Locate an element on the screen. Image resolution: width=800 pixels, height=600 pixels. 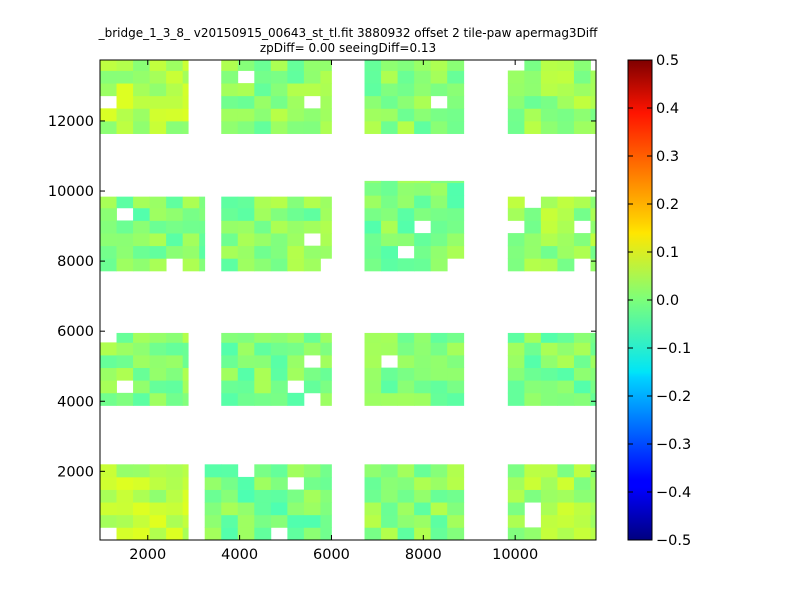
y-tick-label: 6000 is located at coordinates (75, 332).